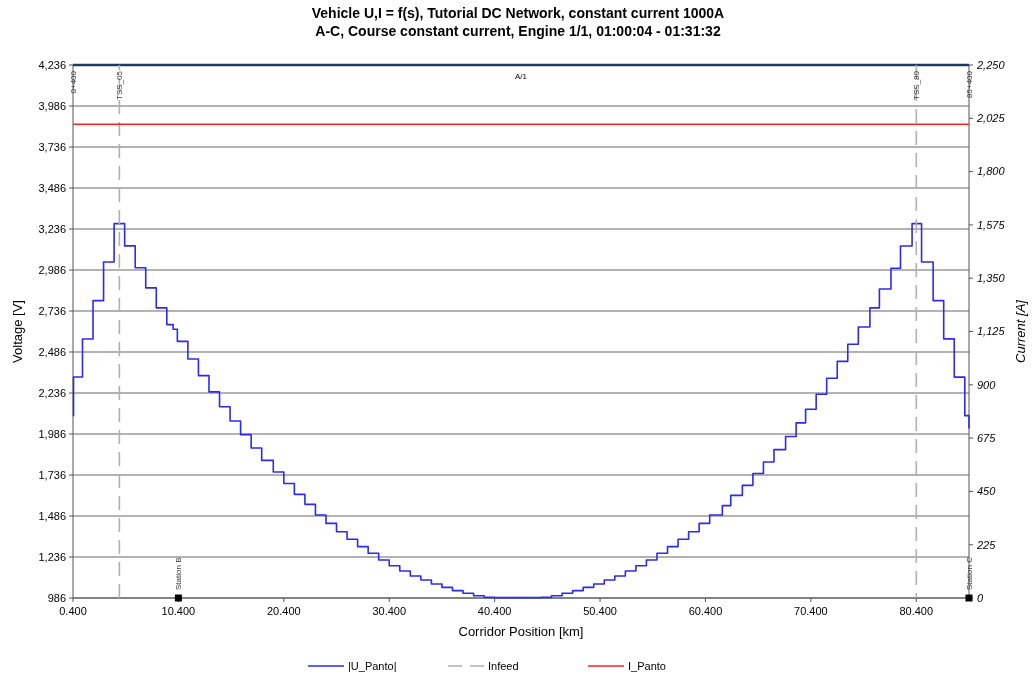  I want to click on y2-tick-label: 1,125, so click(991, 331).